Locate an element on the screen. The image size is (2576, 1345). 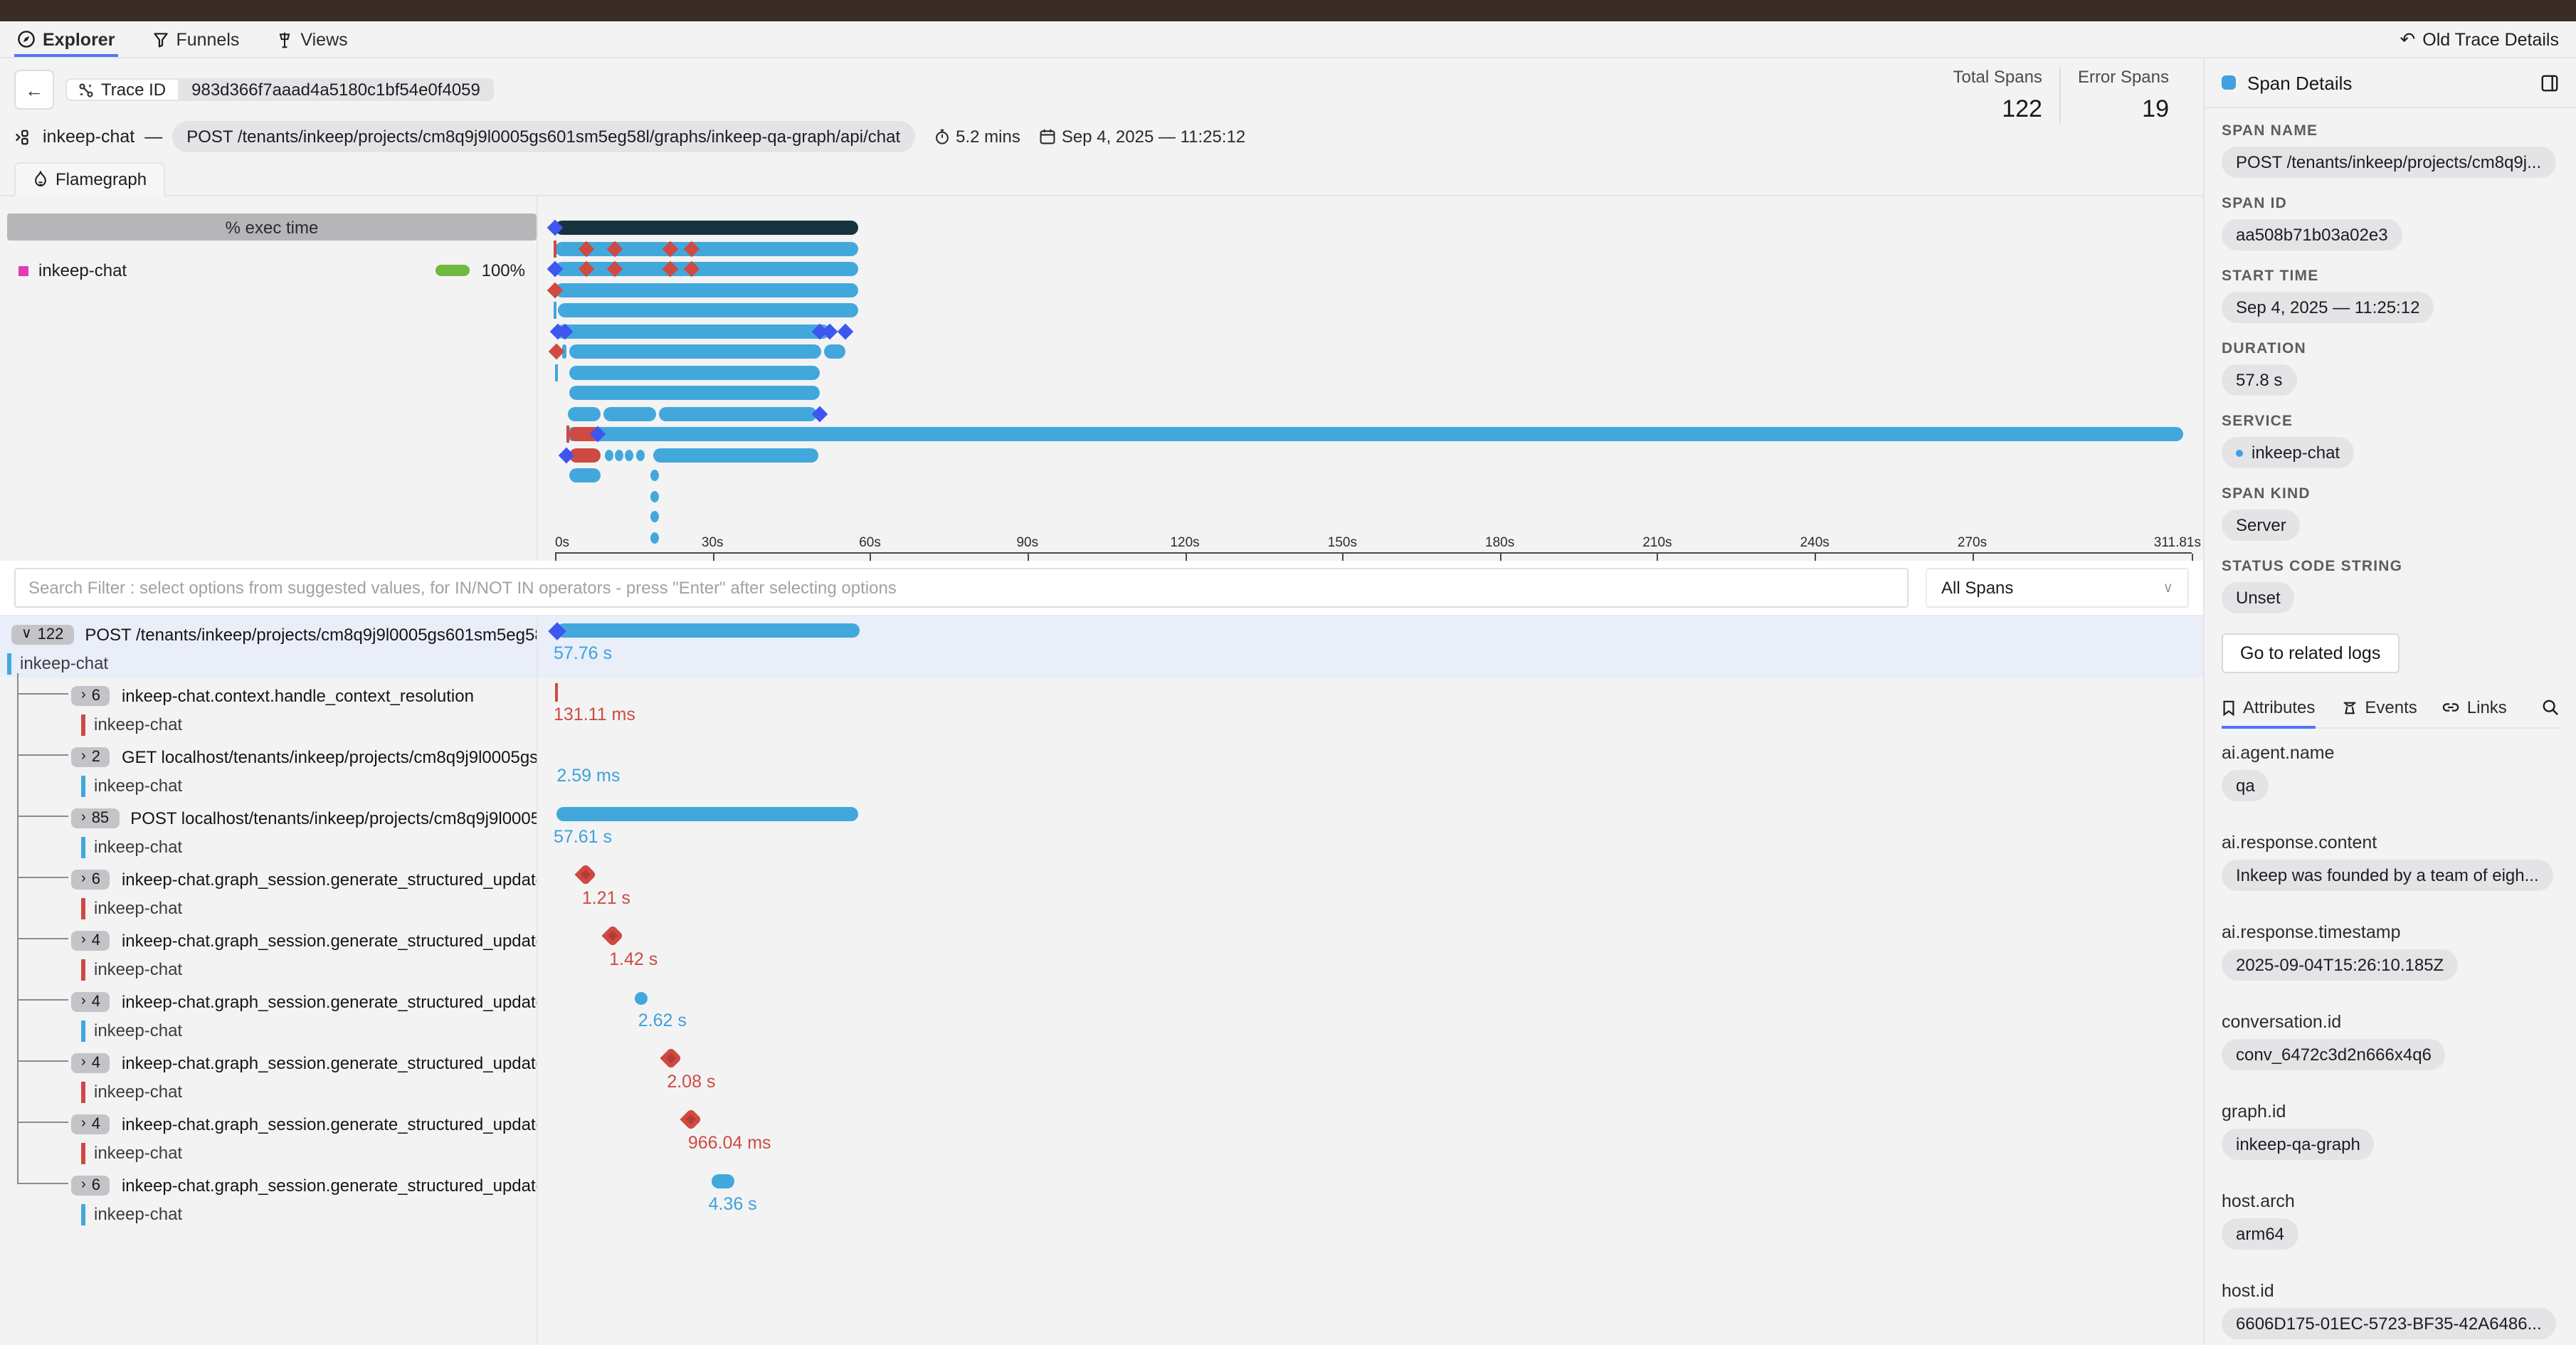
waterfall-row: 57.61 s is located at coordinates (1370, 831).